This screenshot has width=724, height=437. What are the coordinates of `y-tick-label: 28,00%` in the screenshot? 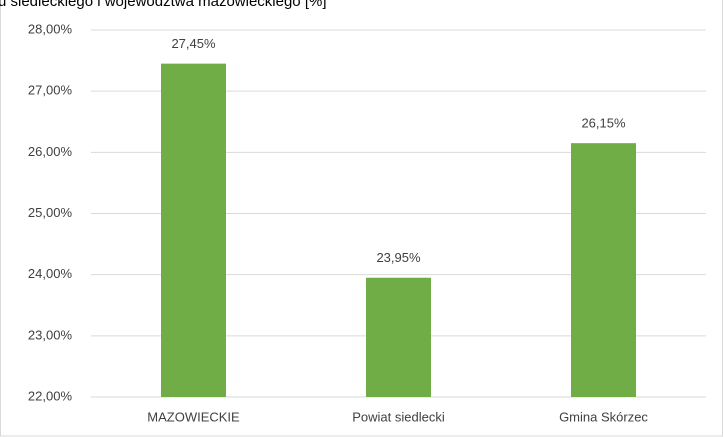 It's located at (50, 28).